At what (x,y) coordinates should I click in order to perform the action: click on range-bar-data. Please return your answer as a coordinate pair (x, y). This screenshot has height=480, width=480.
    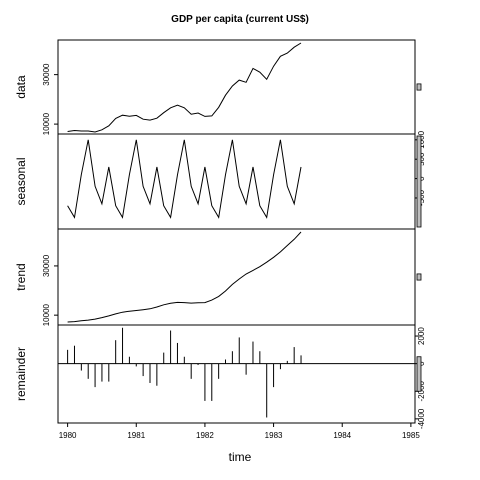
    Looking at the image, I should click on (419, 87).